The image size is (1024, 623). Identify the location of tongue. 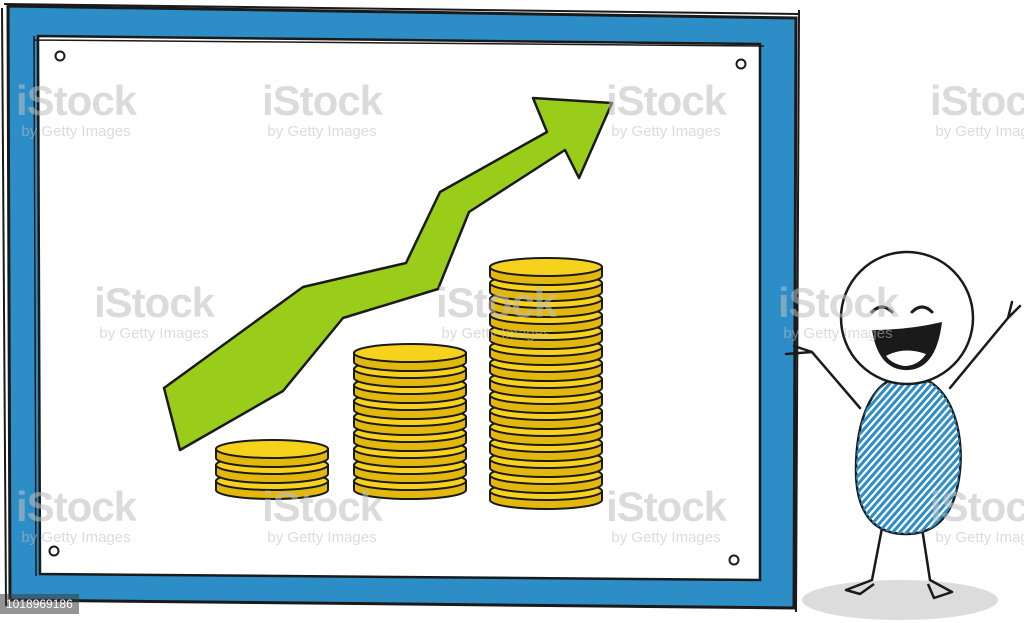
(906, 358).